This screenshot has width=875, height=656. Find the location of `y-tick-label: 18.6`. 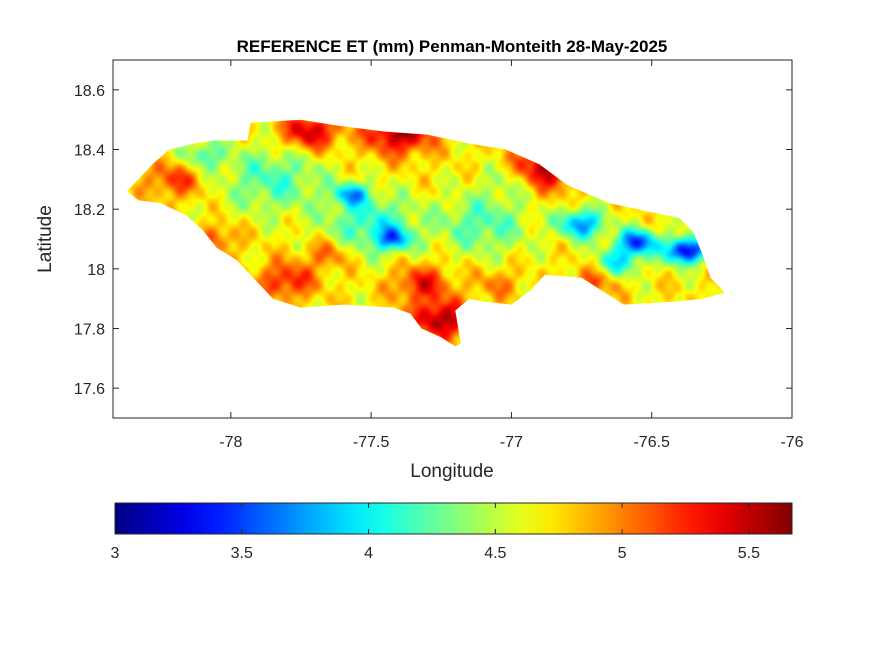

y-tick-label: 18.6 is located at coordinates (89, 91).